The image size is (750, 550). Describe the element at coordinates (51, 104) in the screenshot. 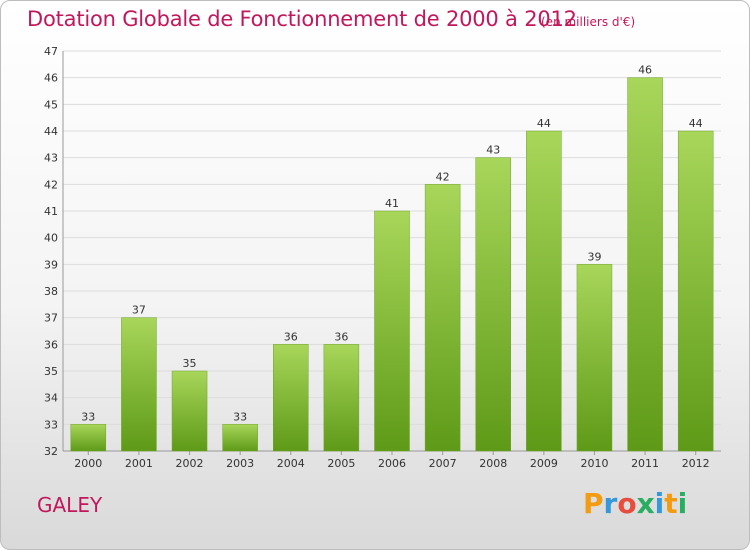

I see `y-tick-label: 45` at that location.